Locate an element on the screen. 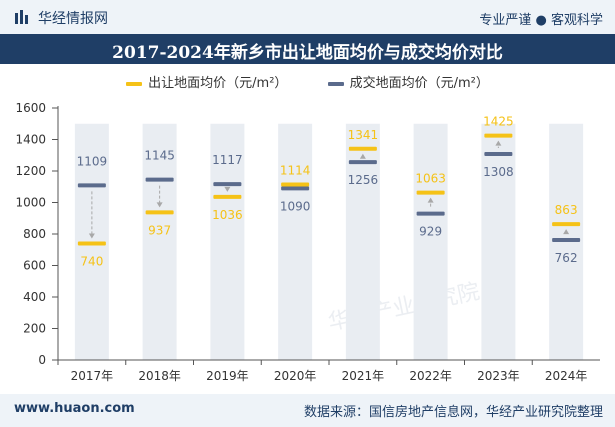  y-tick-label: 200 is located at coordinates (34, 329).